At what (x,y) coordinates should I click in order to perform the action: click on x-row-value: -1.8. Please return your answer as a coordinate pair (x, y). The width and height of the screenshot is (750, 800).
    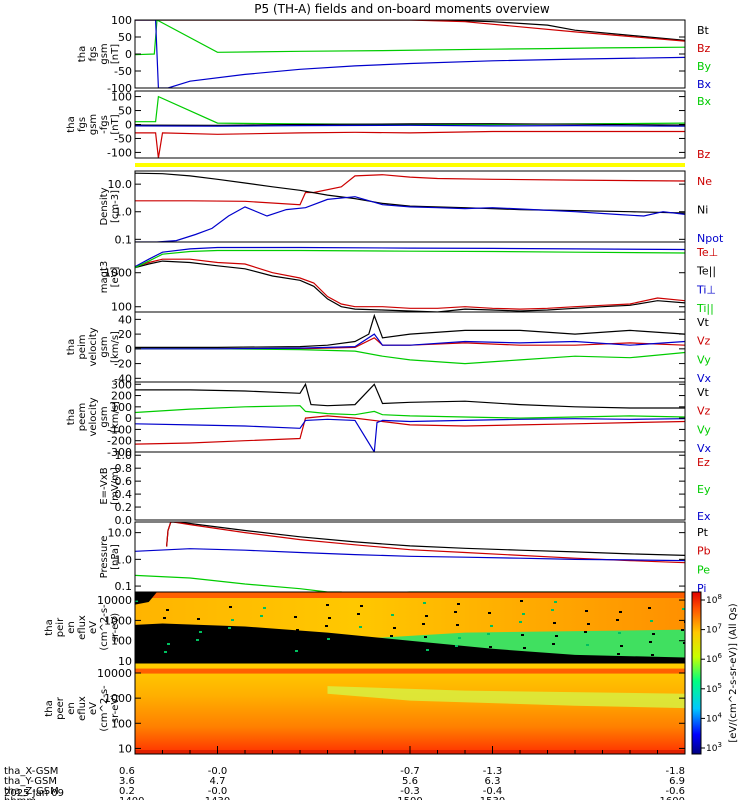
    Looking at the image, I should click on (675, 771).